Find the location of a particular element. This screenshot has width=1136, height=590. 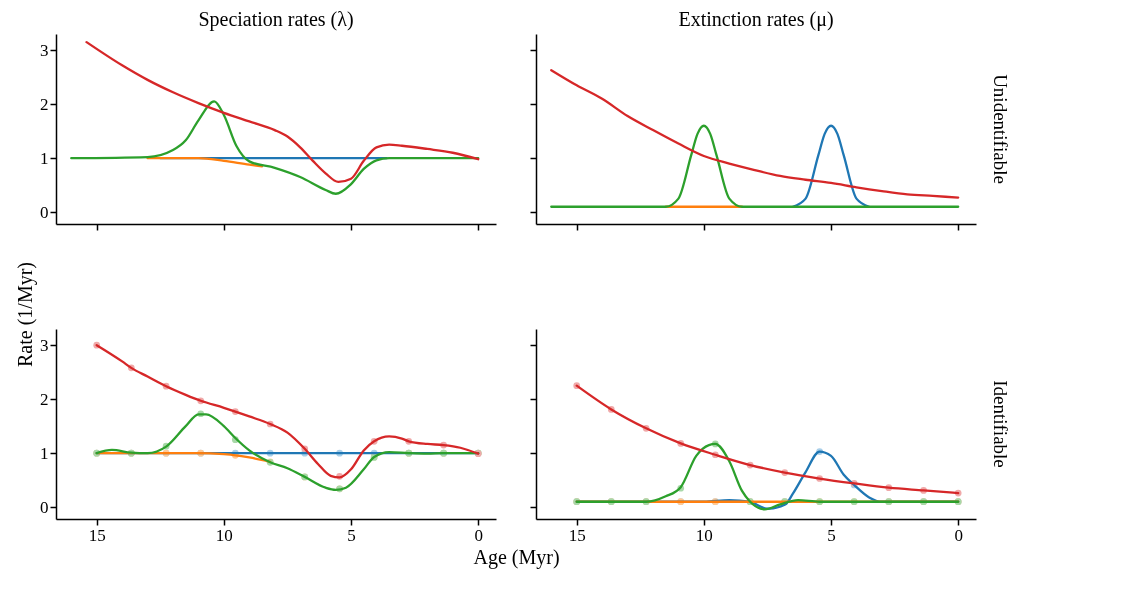

y-axis-title: Rate (1/Myr) is located at coordinates (25, 314).